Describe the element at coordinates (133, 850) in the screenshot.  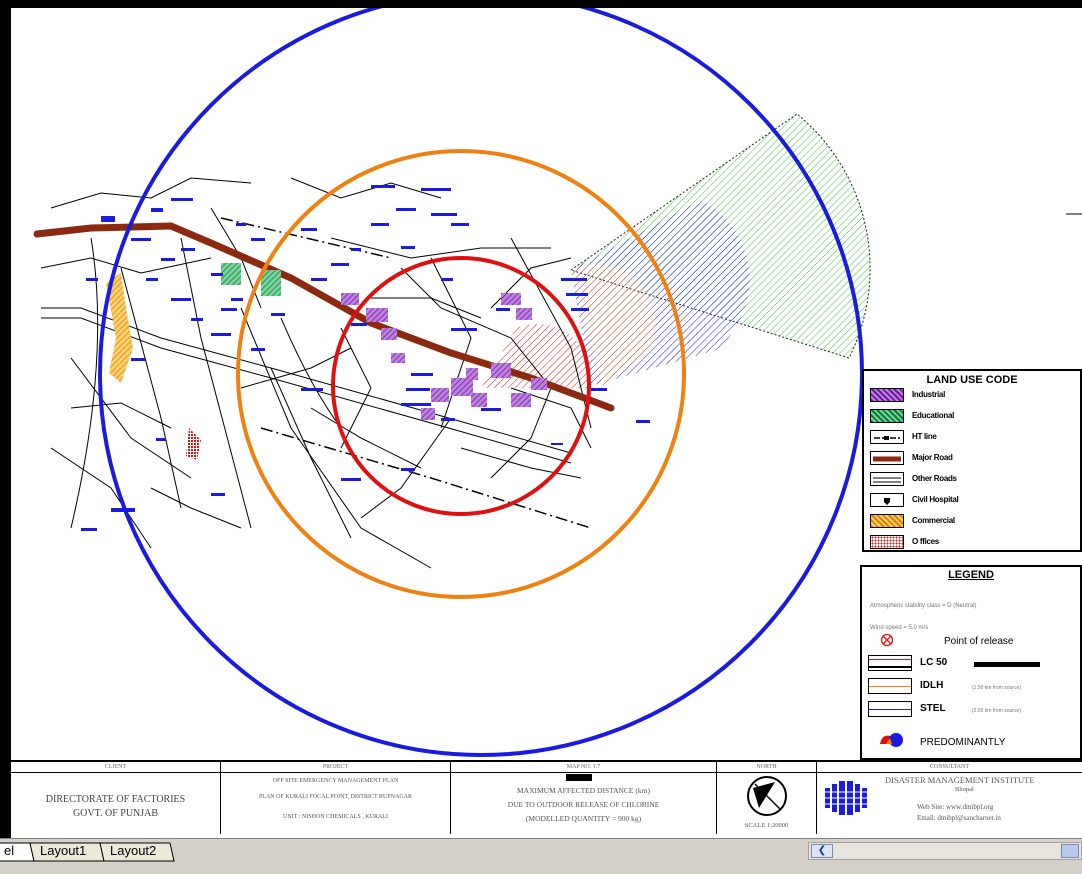
I see `tab-layout2: Layout2` at that location.